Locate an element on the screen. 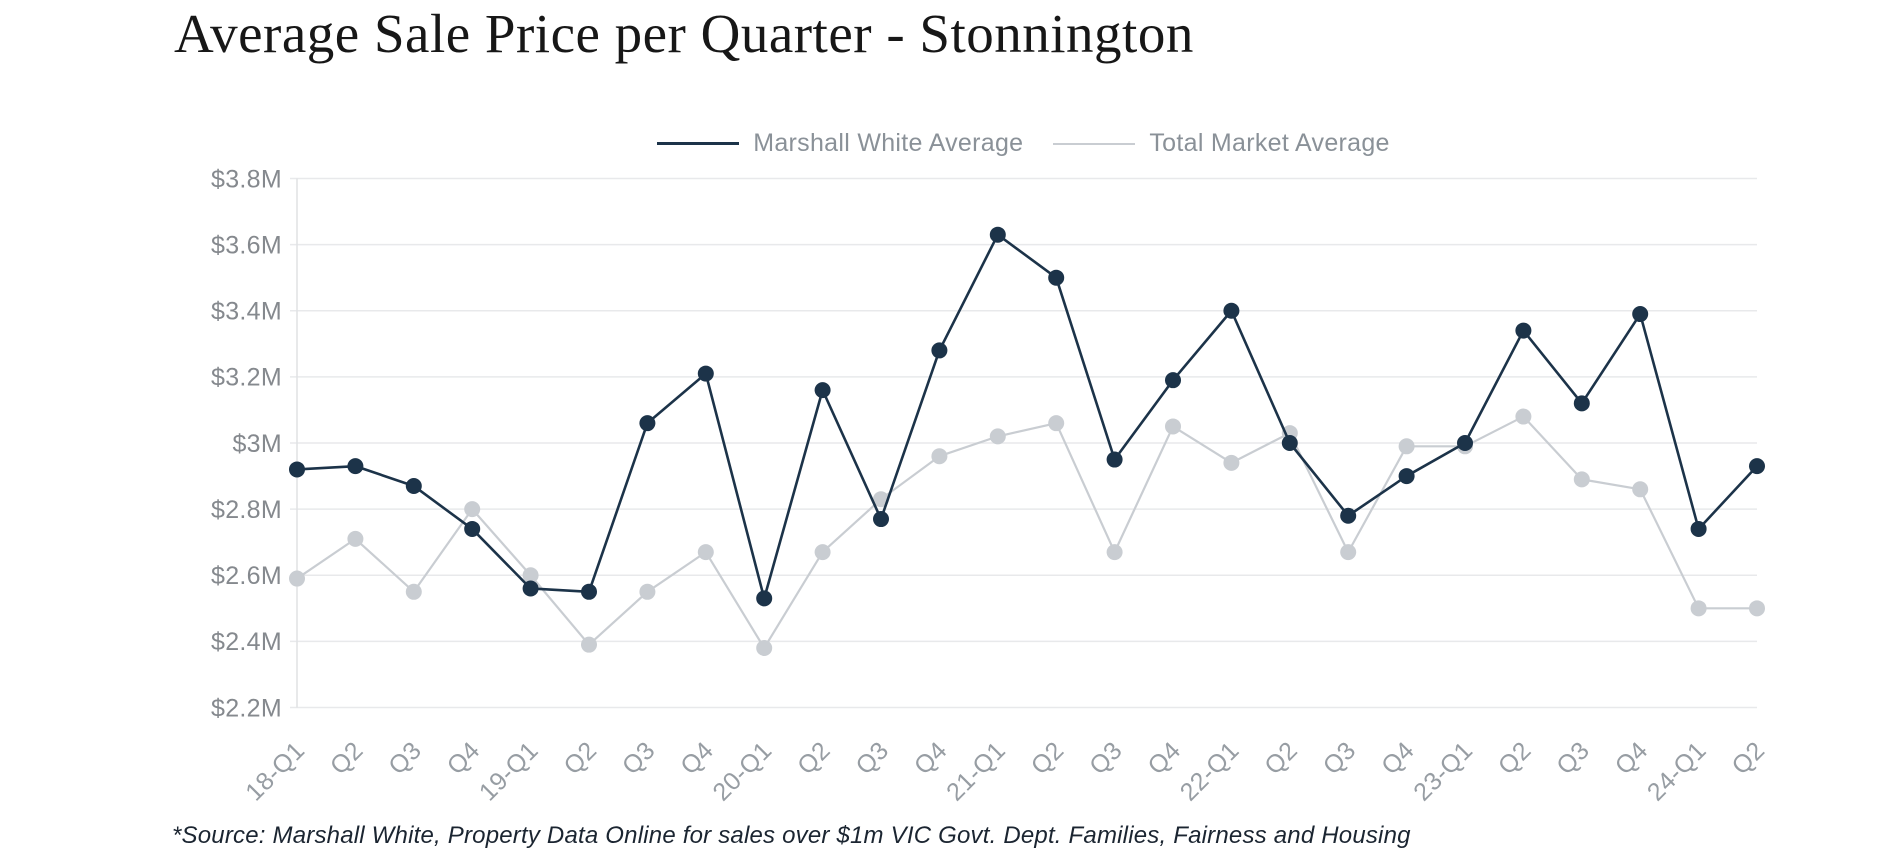 This screenshot has height=861, width=1900. legend-label-marshall-white: Marshall White Average is located at coordinates (888, 143).